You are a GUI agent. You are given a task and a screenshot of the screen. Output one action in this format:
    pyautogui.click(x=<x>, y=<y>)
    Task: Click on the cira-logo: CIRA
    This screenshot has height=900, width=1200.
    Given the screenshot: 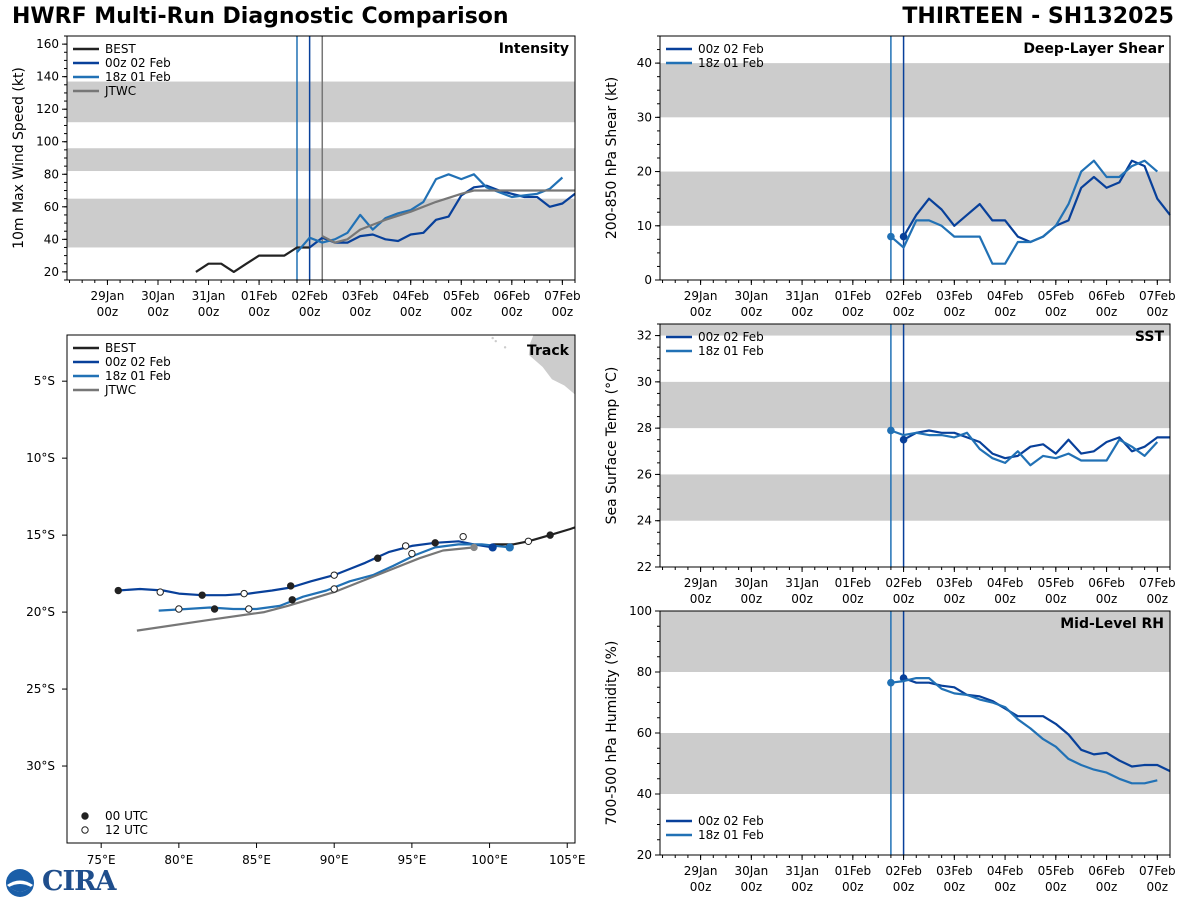 What is the action you would take?
    pyautogui.click(x=60, y=882)
    